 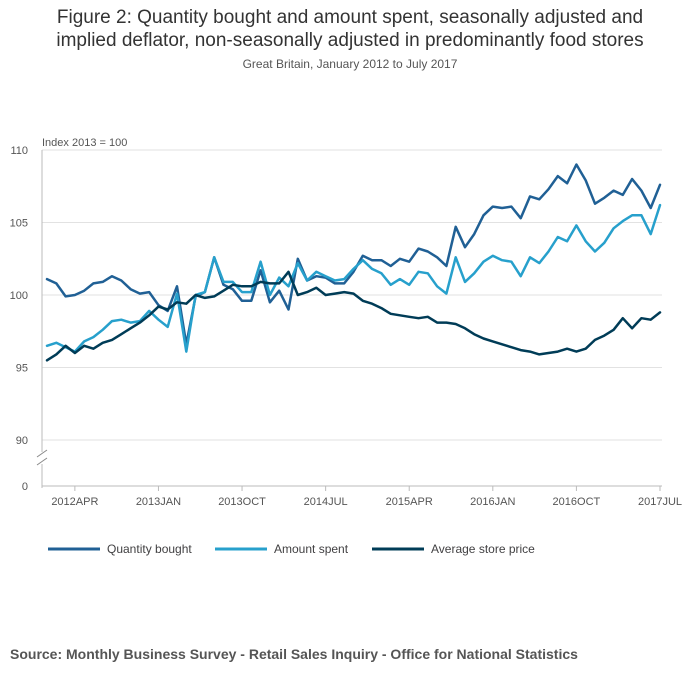 What do you see at coordinates (242, 502) in the screenshot?
I see `x-tick-label: 2013OCT` at bounding box center [242, 502].